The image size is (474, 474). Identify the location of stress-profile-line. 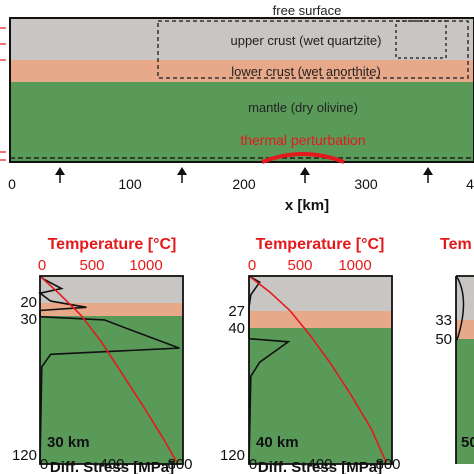
(460, 308).